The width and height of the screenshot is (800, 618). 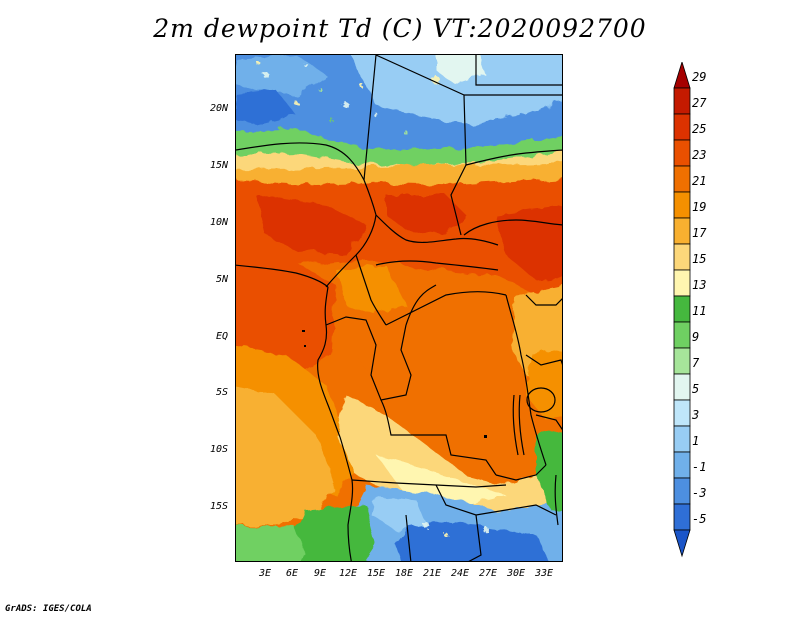 I want to click on colorbar-label: 29, so click(x=699, y=77).